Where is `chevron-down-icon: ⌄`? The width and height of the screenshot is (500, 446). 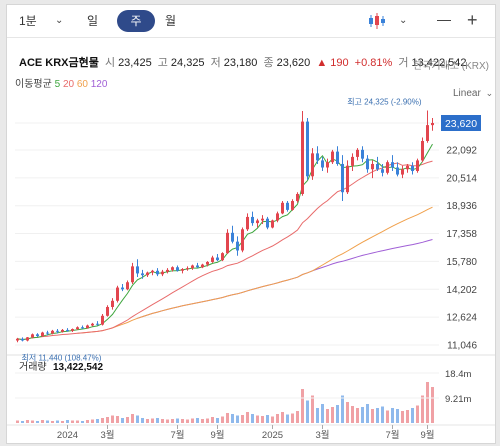
chevron-down-icon: ⌄ is located at coordinates (59, 20).